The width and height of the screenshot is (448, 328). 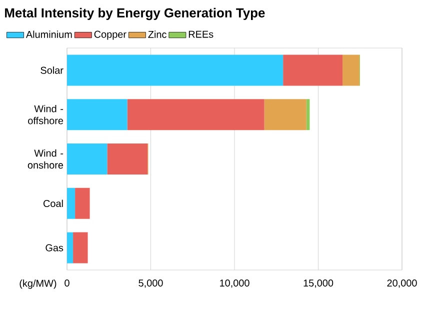 I want to click on x-axis-title: (kg/MW), so click(x=38, y=284).